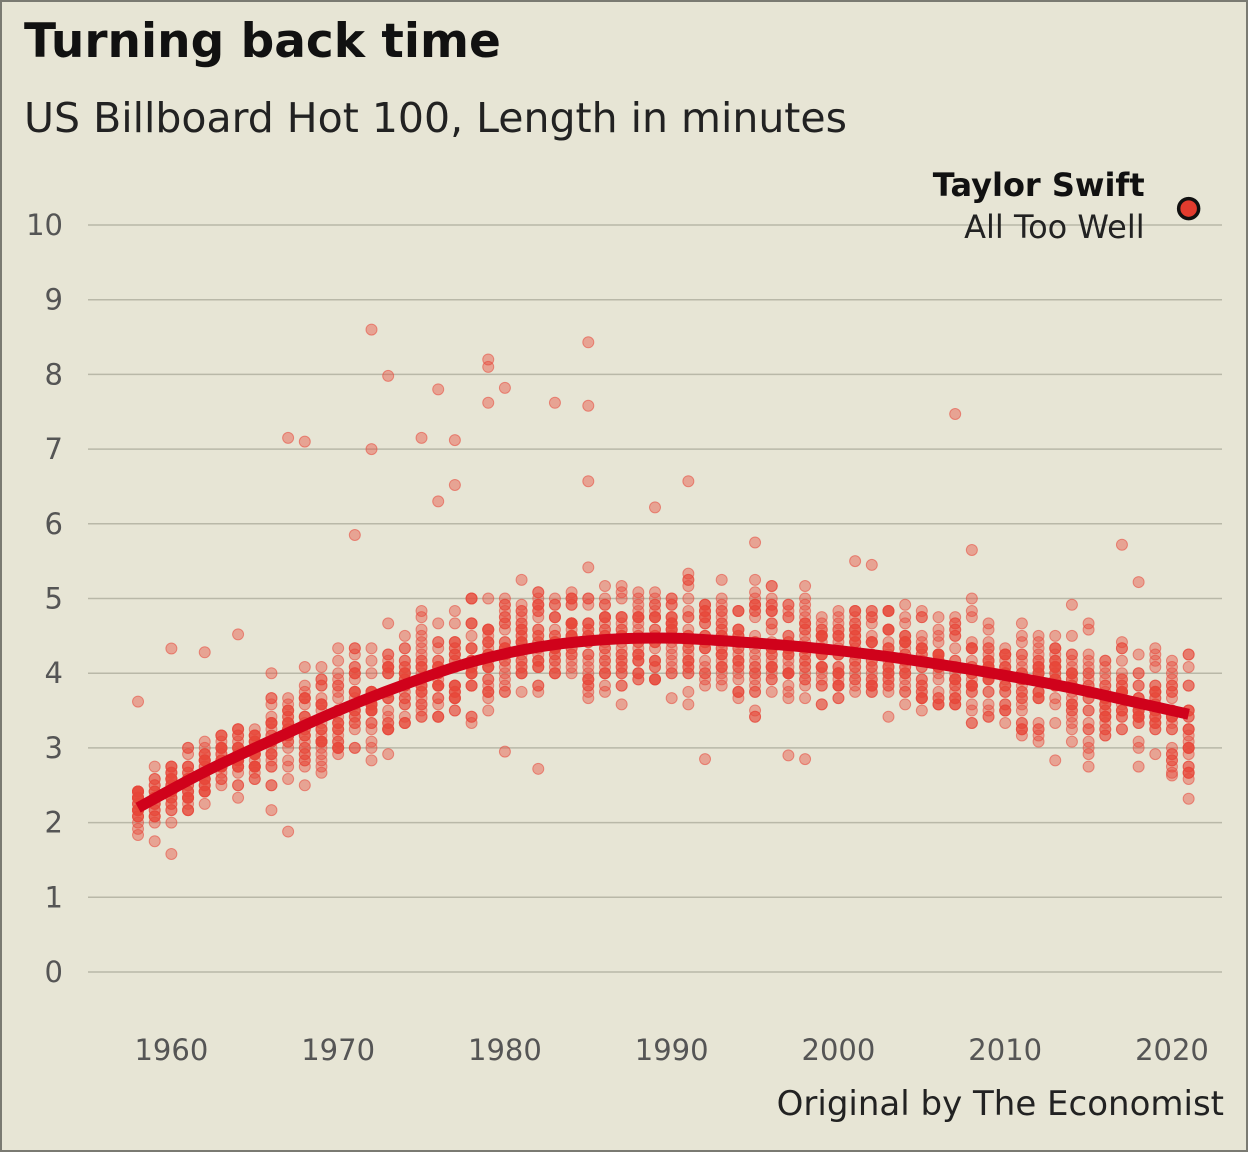  Describe the element at coordinates (1005, 1050) in the screenshot. I see `x-tick-label: 2010` at that location.